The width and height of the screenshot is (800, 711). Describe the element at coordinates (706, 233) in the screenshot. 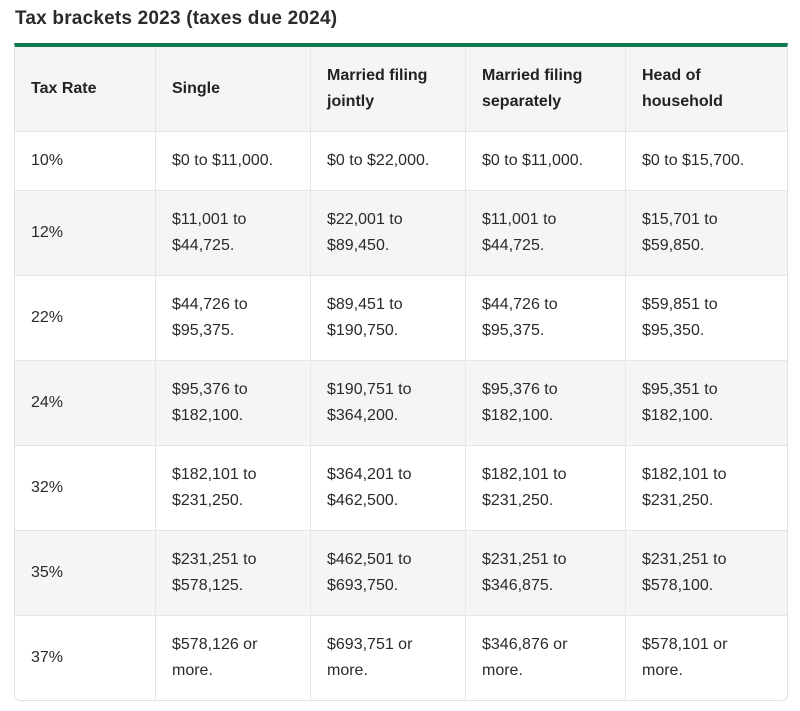

I see `head-of-household-cell: $15,701 to $59,850.` at that location.